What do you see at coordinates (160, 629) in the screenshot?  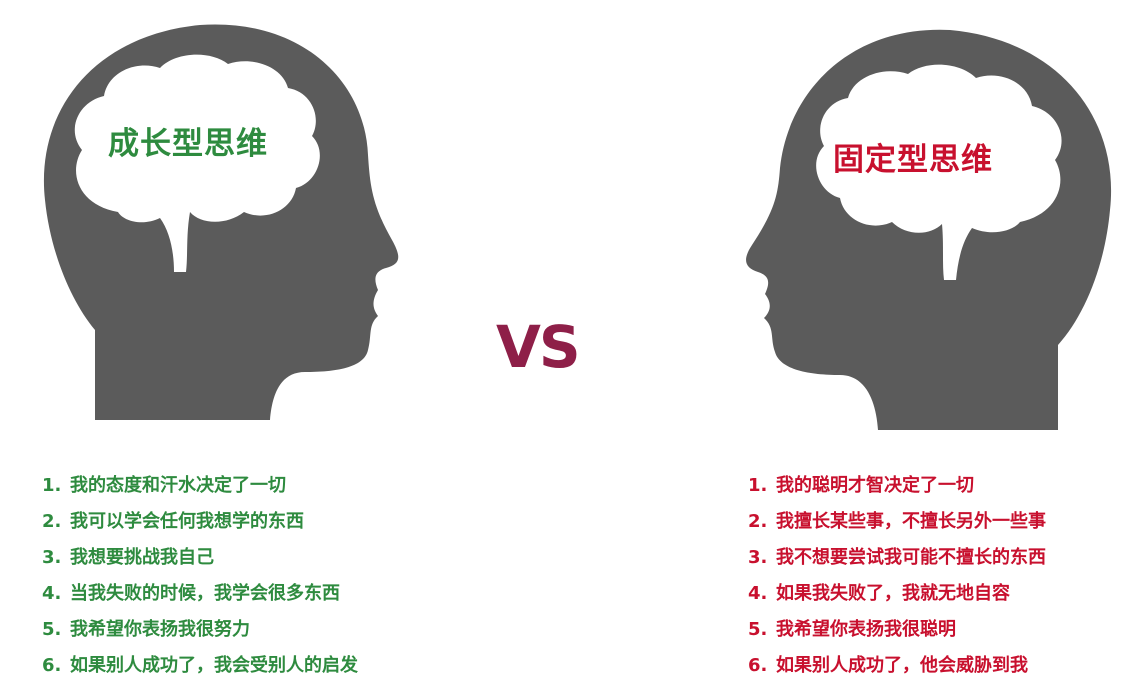 I see `item-text: 我希望你表扬我很努力` at bounding box center [160, 629].